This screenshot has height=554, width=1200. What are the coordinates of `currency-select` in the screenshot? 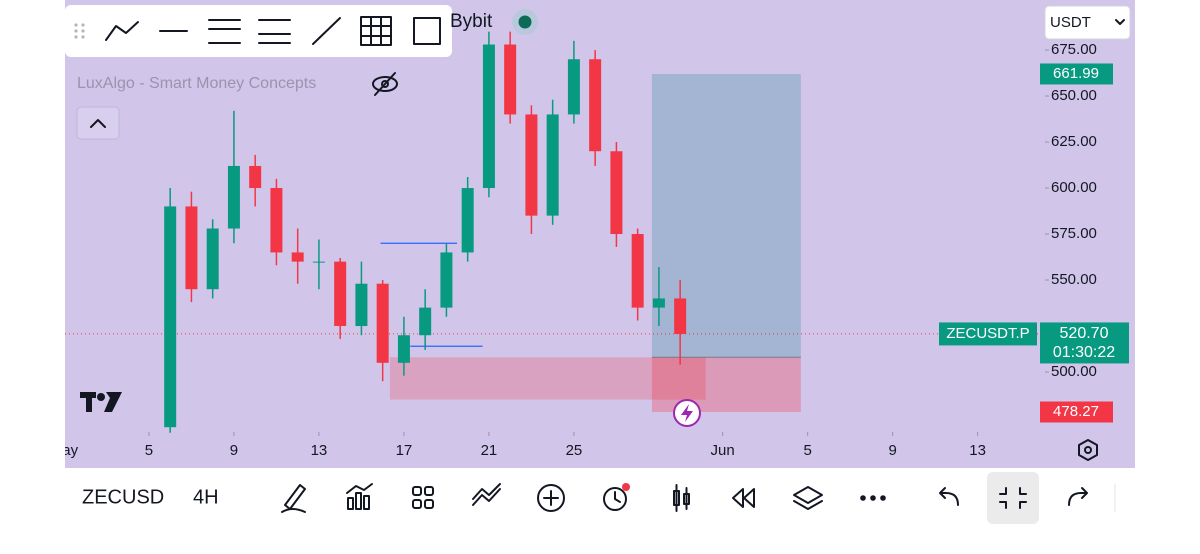 It's located at (1087, 22).